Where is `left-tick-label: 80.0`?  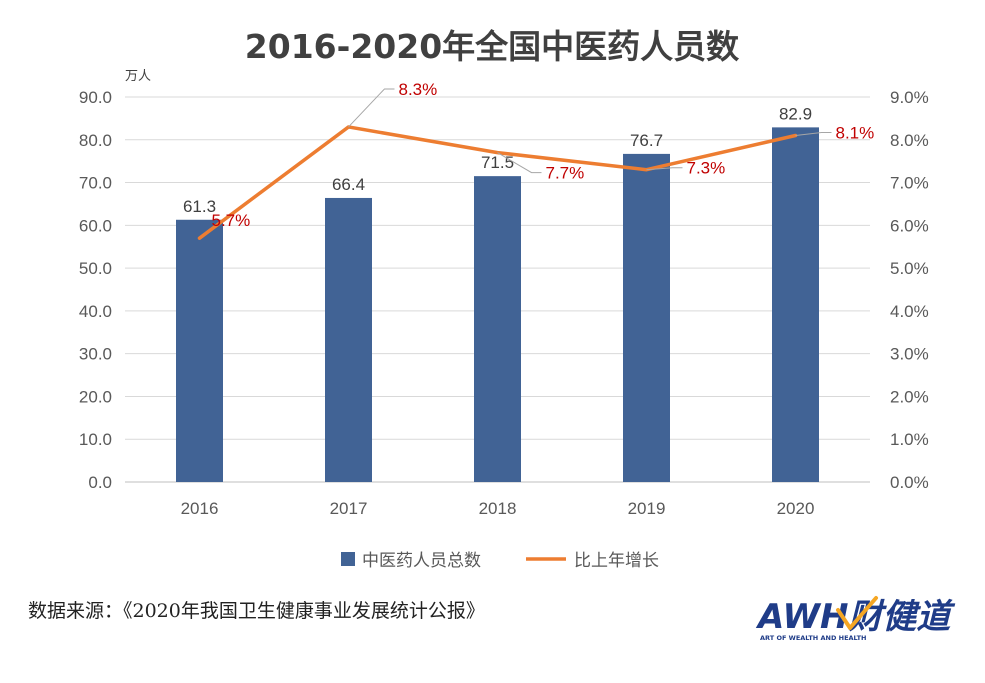 left-tick-label: 80.0 is located at coordinates (95, 140).